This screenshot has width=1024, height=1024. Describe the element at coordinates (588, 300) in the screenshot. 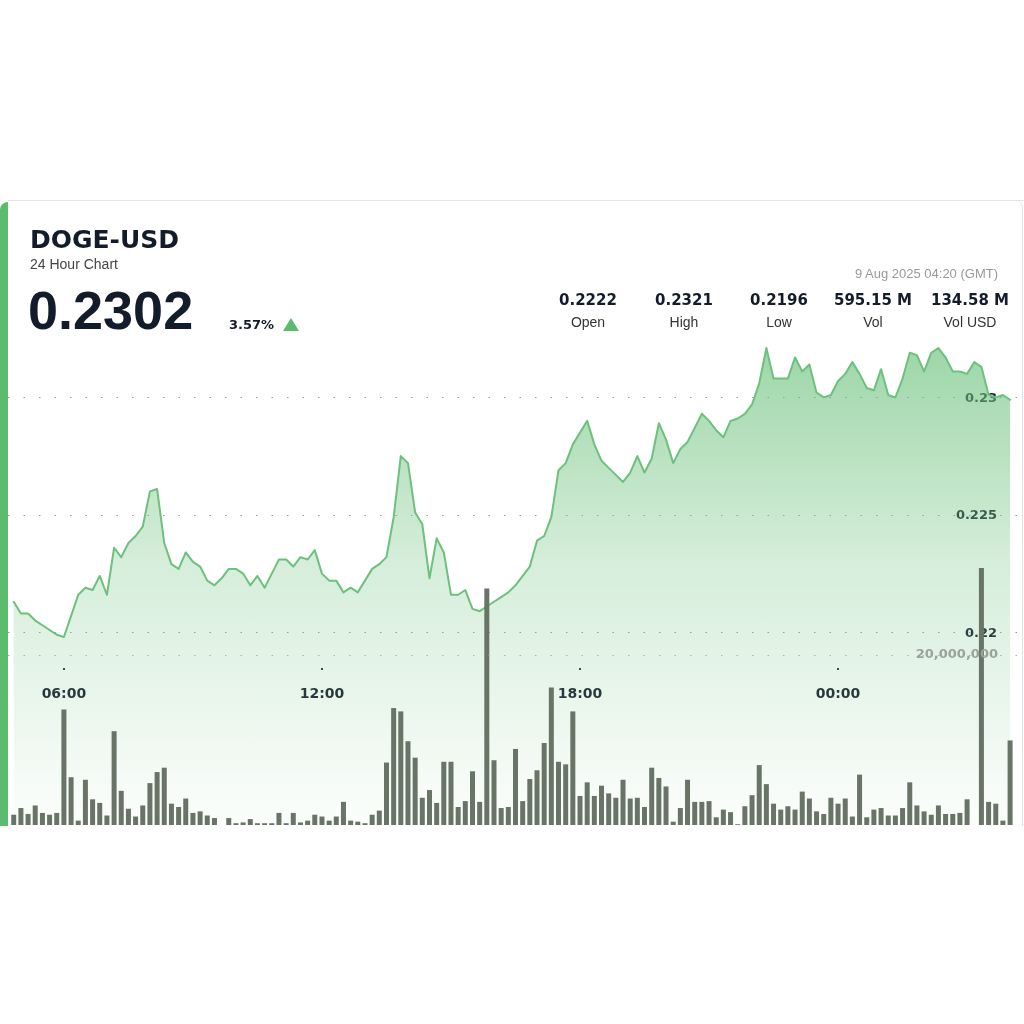

I see `annotation: 0.2222` at that location.